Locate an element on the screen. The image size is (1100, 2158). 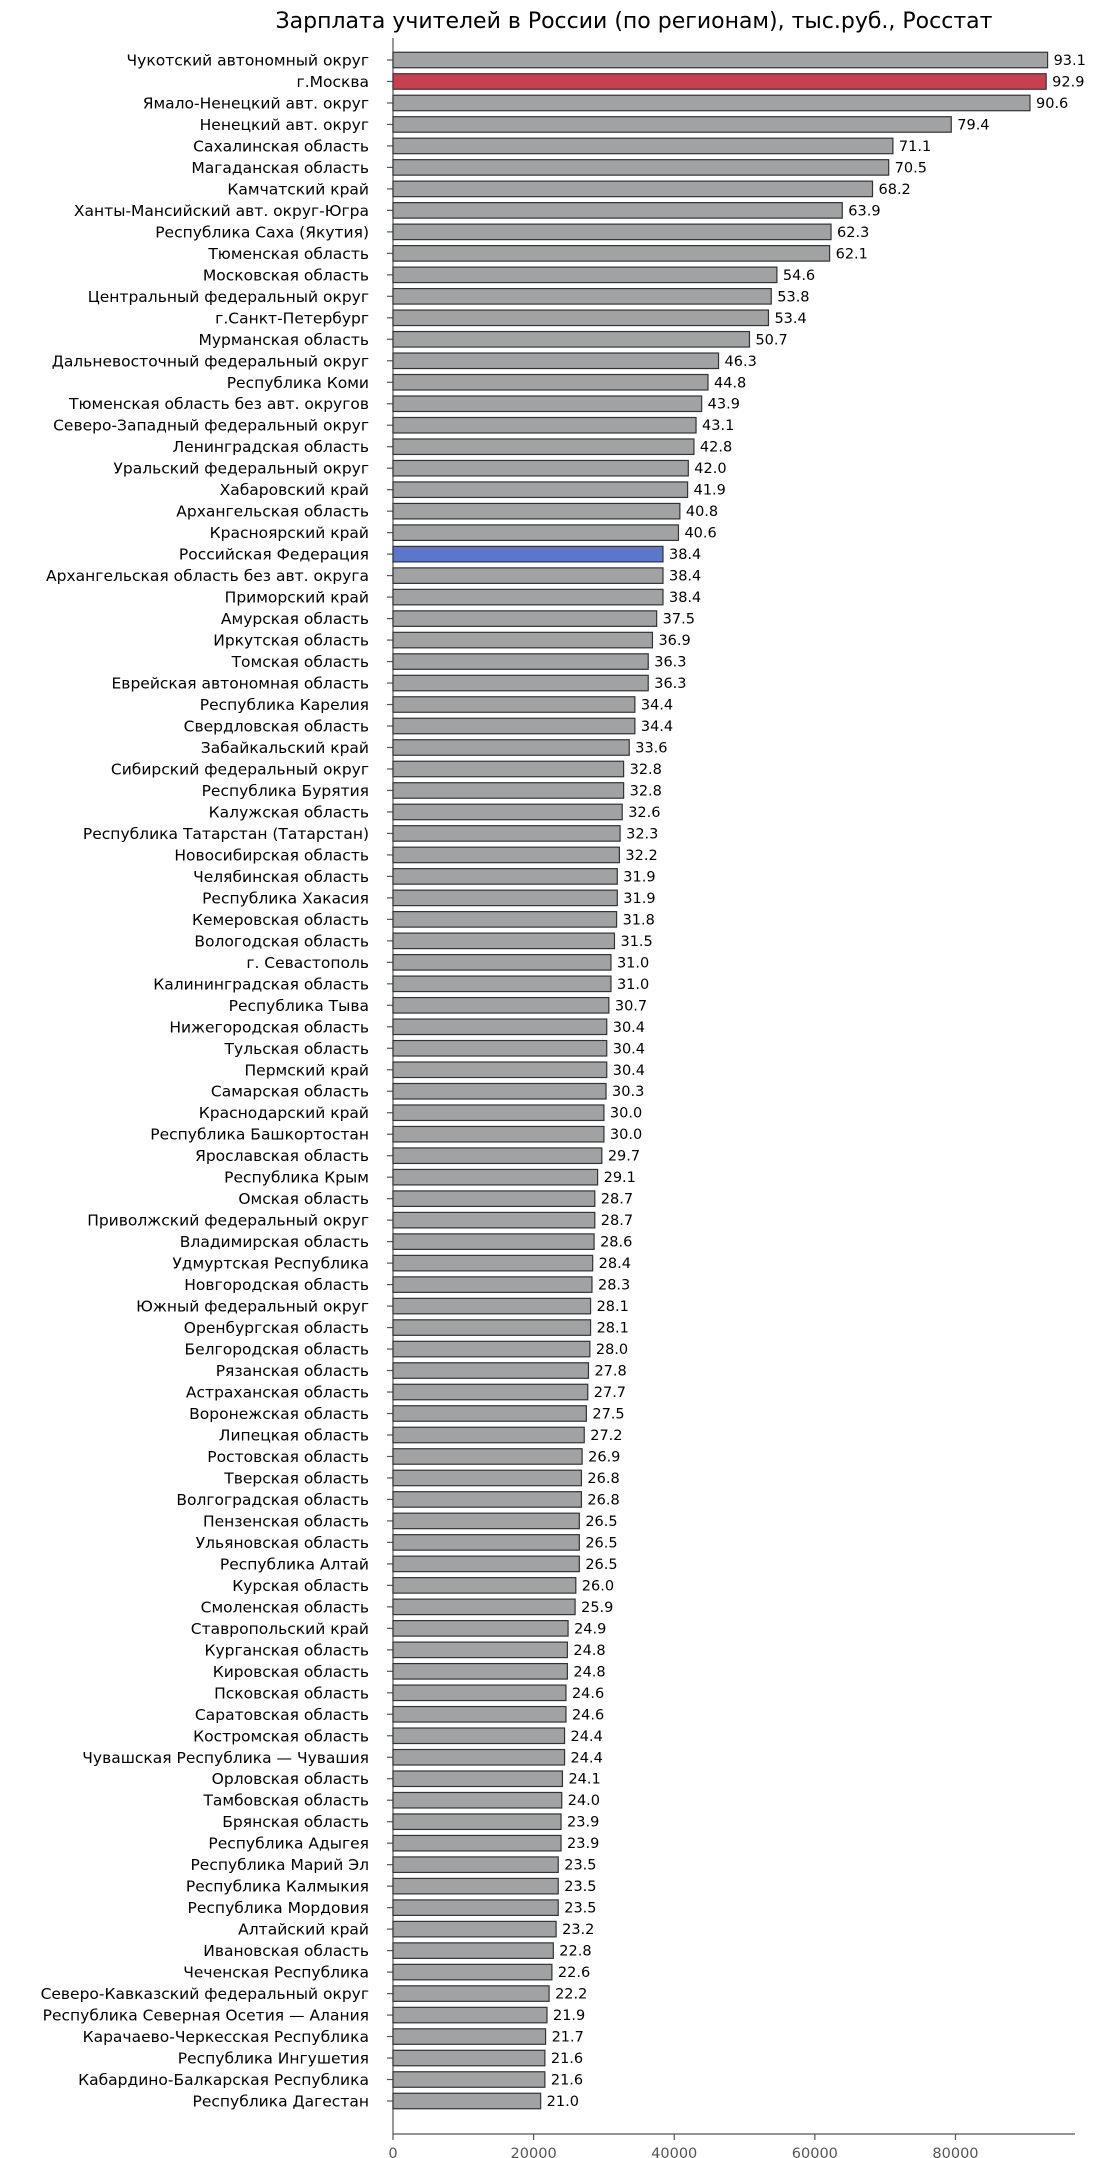
category-label: Иркутская область is located at coordinates (291, 641).